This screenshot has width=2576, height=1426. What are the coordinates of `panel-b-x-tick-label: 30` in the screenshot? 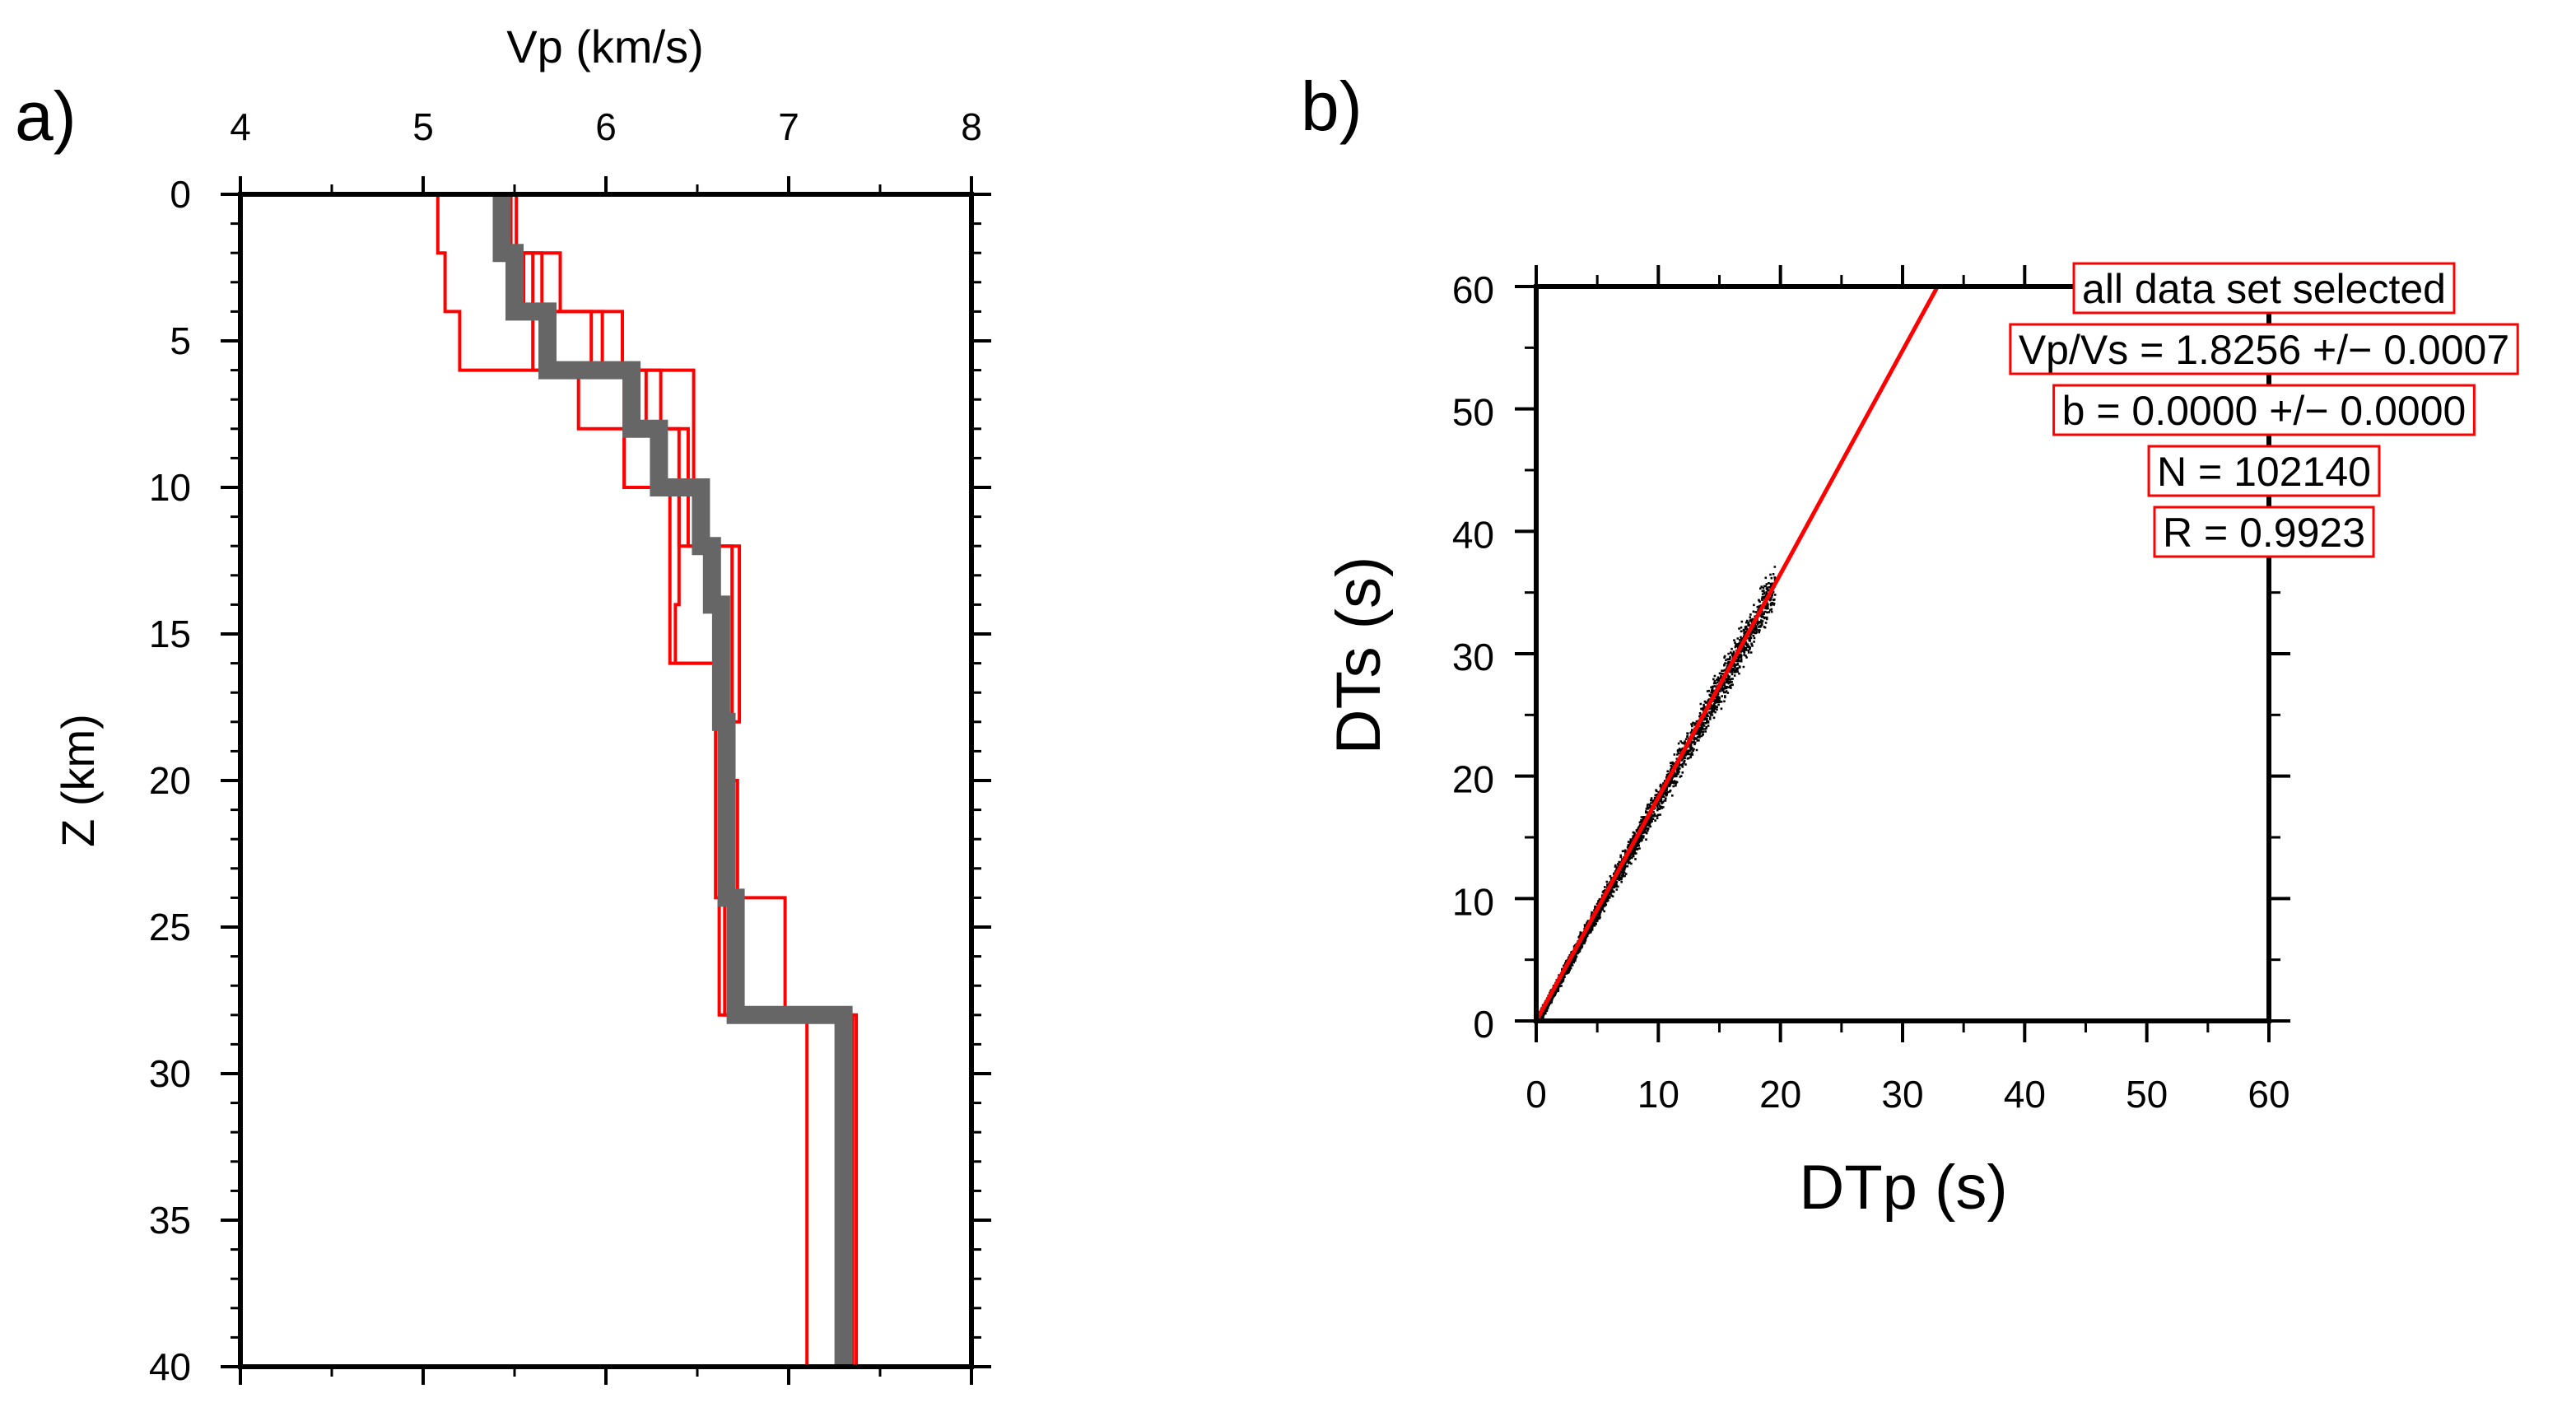 It's located at (1902, 1094).